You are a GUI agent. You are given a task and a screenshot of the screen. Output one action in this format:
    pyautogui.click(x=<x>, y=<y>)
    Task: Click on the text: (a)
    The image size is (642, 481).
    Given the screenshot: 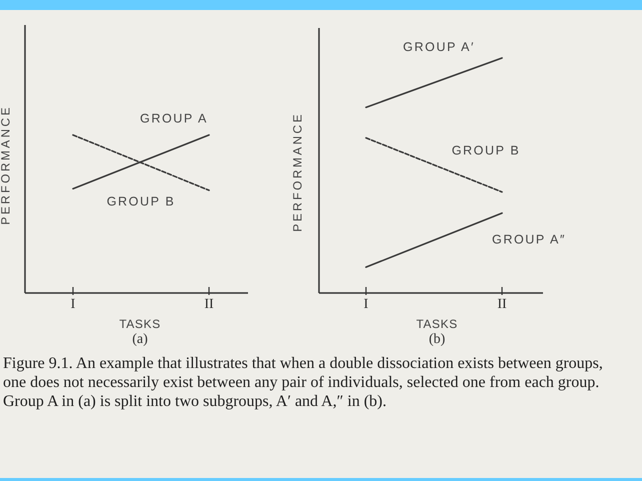 What is the action you would take?
    pyautogui.click(x=140, y=339)
    